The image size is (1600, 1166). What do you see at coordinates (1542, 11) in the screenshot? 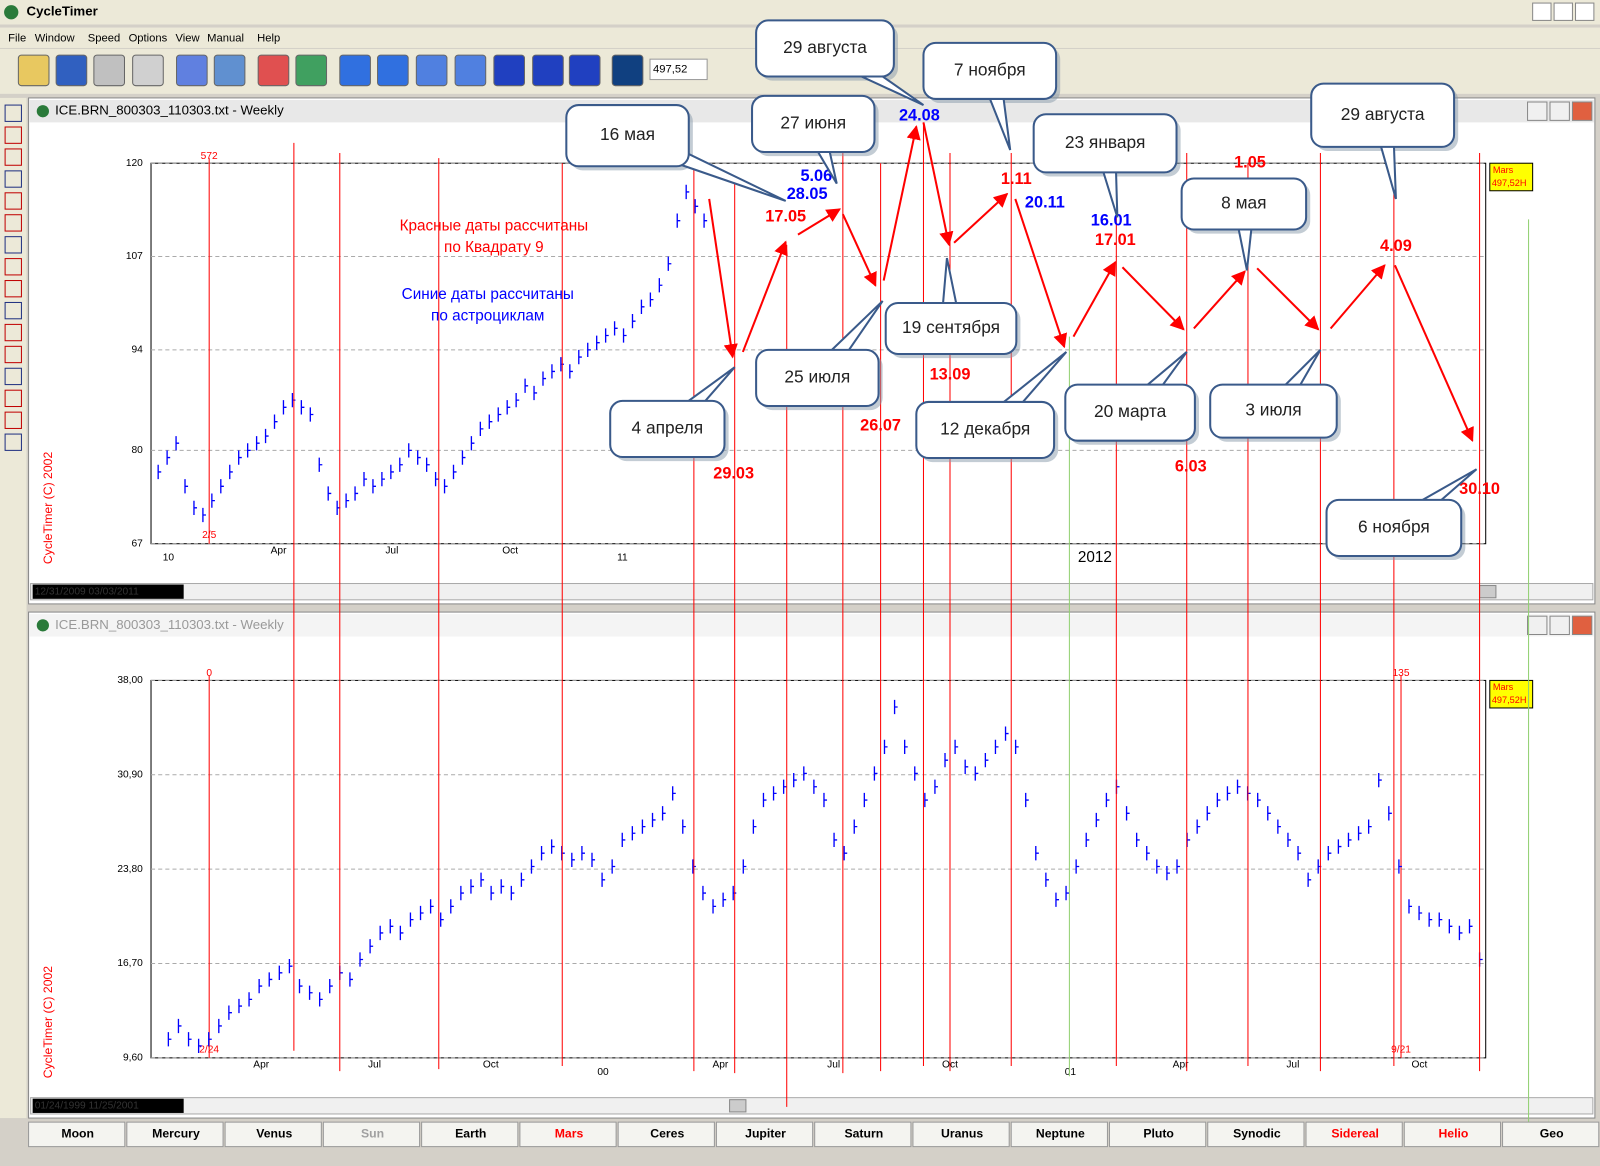
I see `minimize` at bounding box center [1542, 11].